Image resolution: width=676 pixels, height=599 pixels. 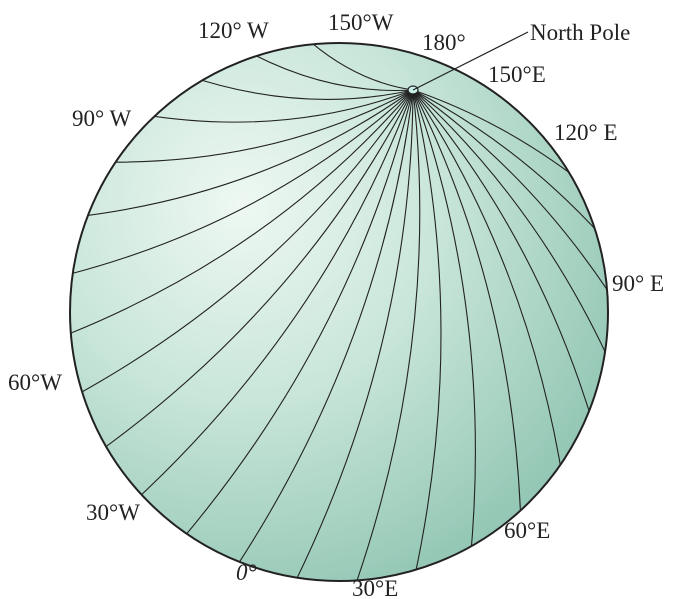 I want to click on label: 120° W, so click(x=233, y=30).